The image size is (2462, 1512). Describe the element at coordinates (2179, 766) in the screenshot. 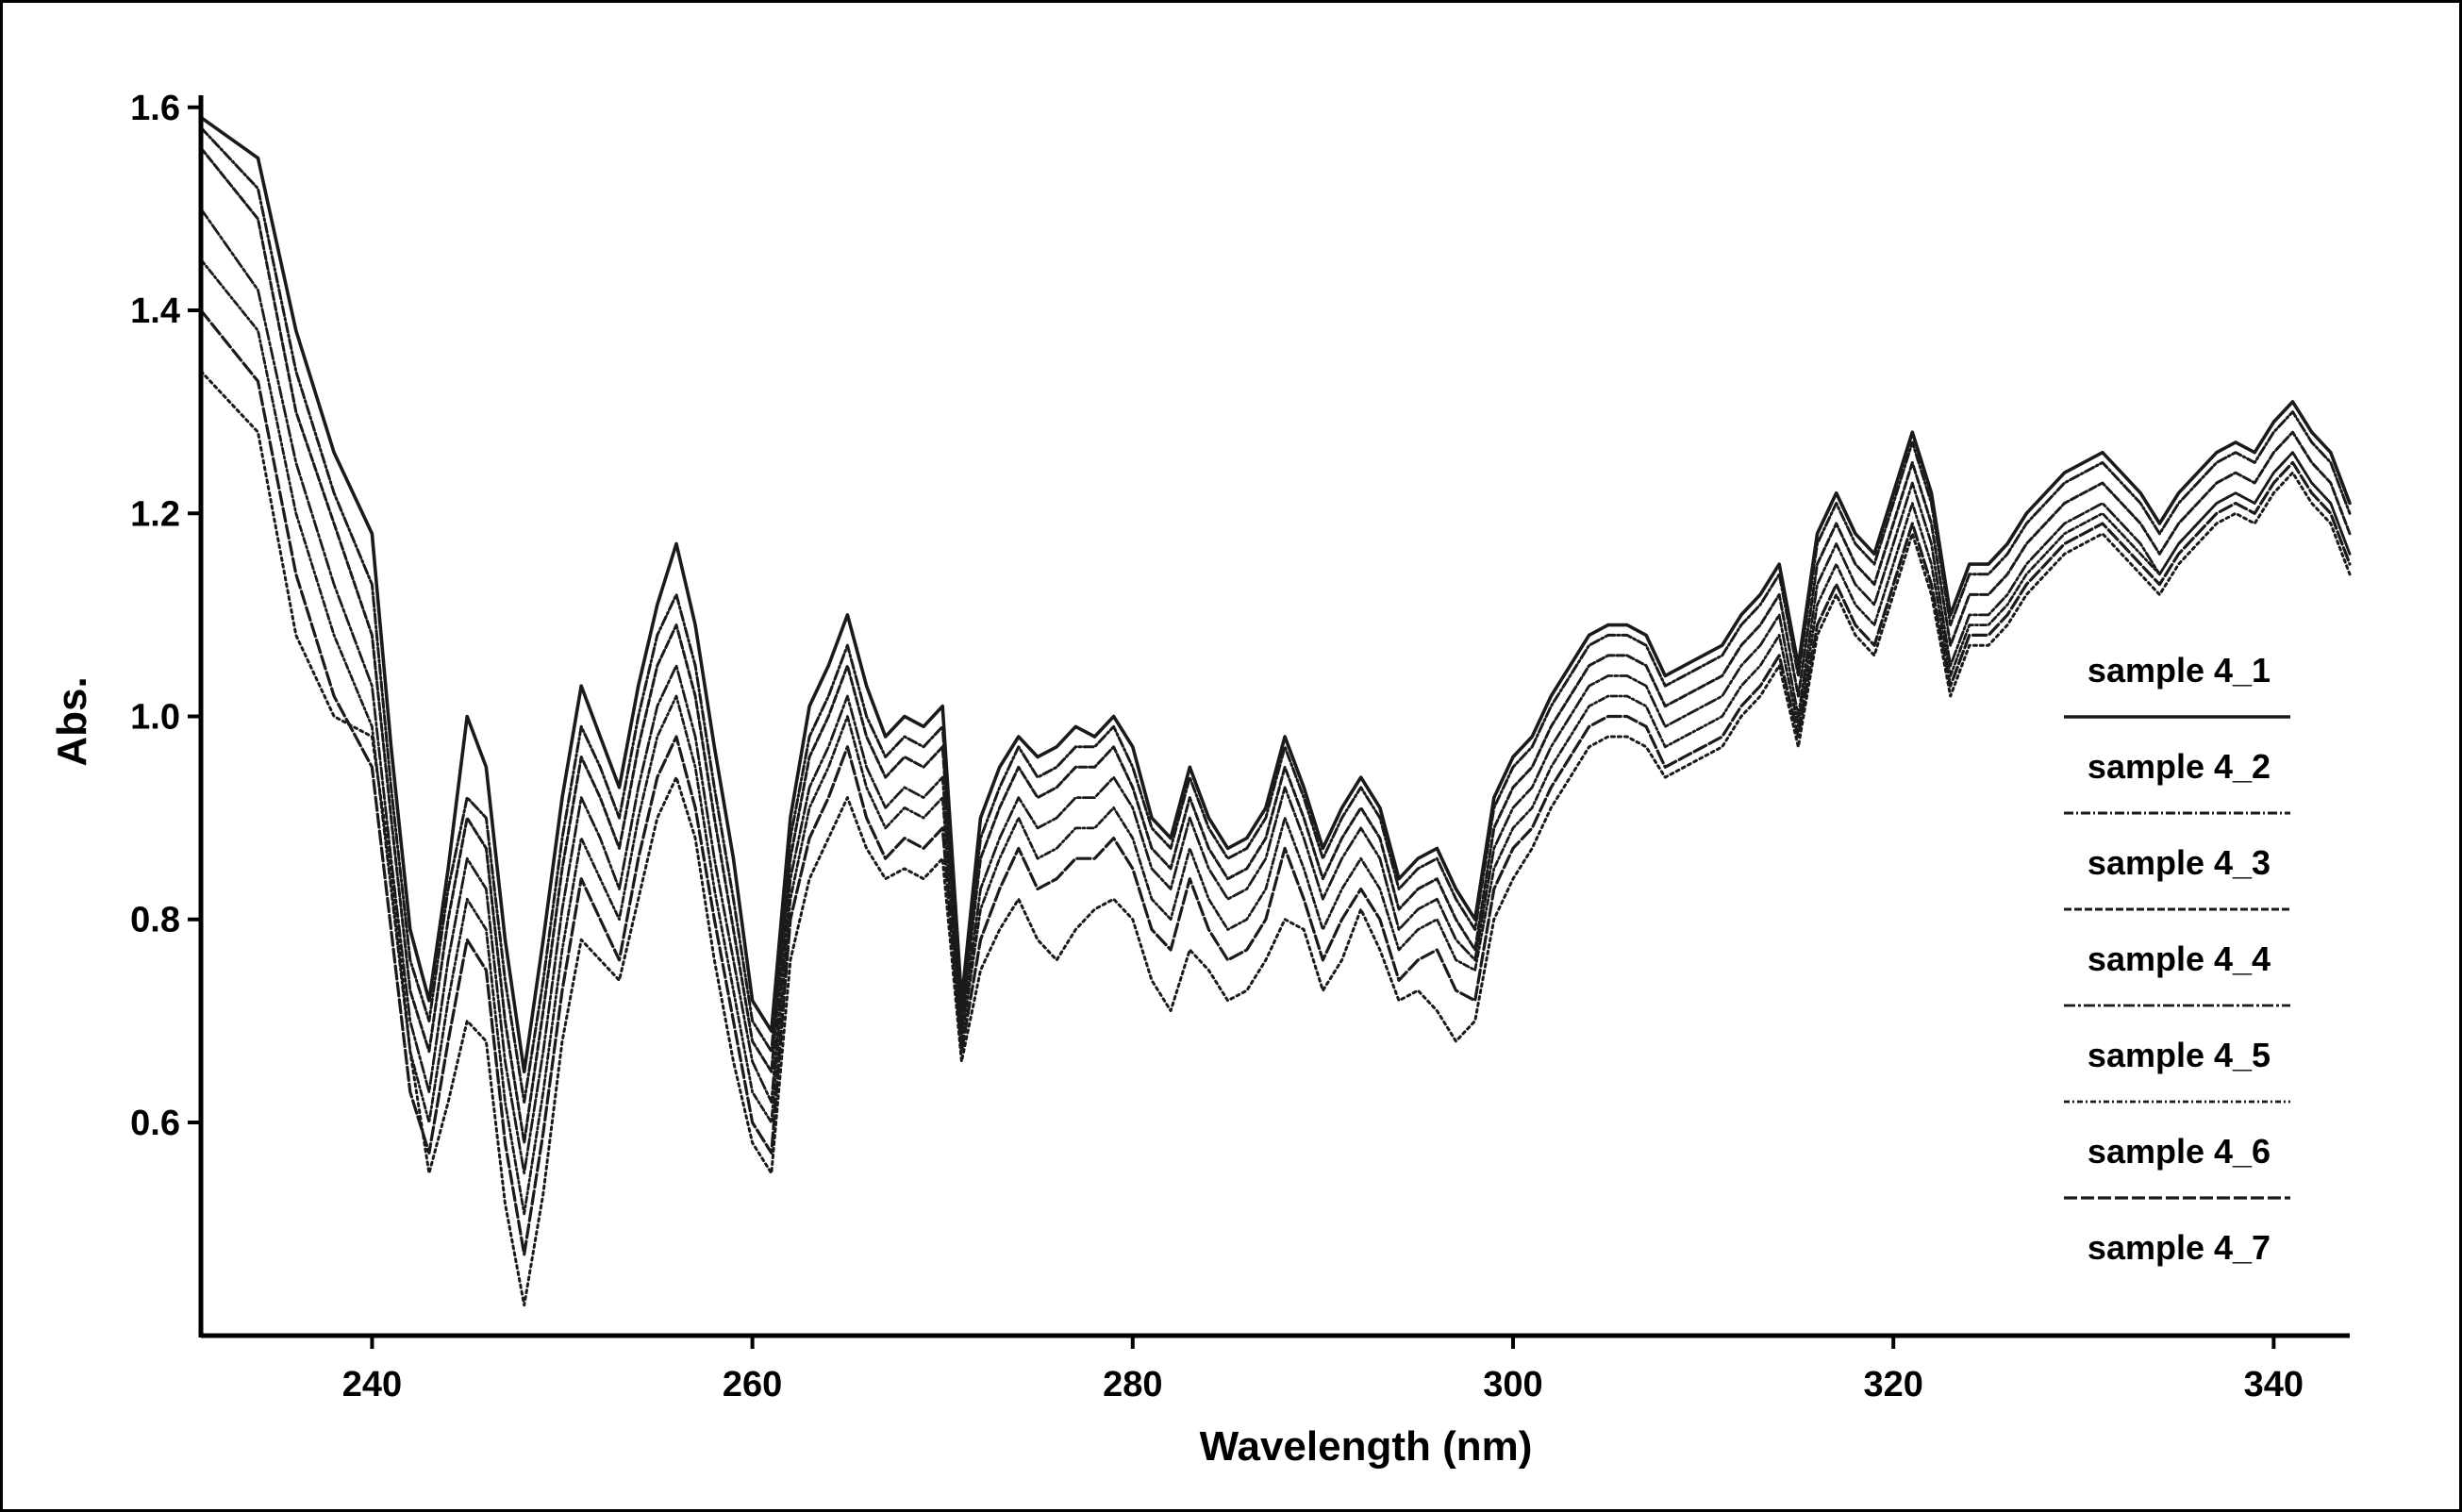

I see `legend-label: sample 4_2` at that location.